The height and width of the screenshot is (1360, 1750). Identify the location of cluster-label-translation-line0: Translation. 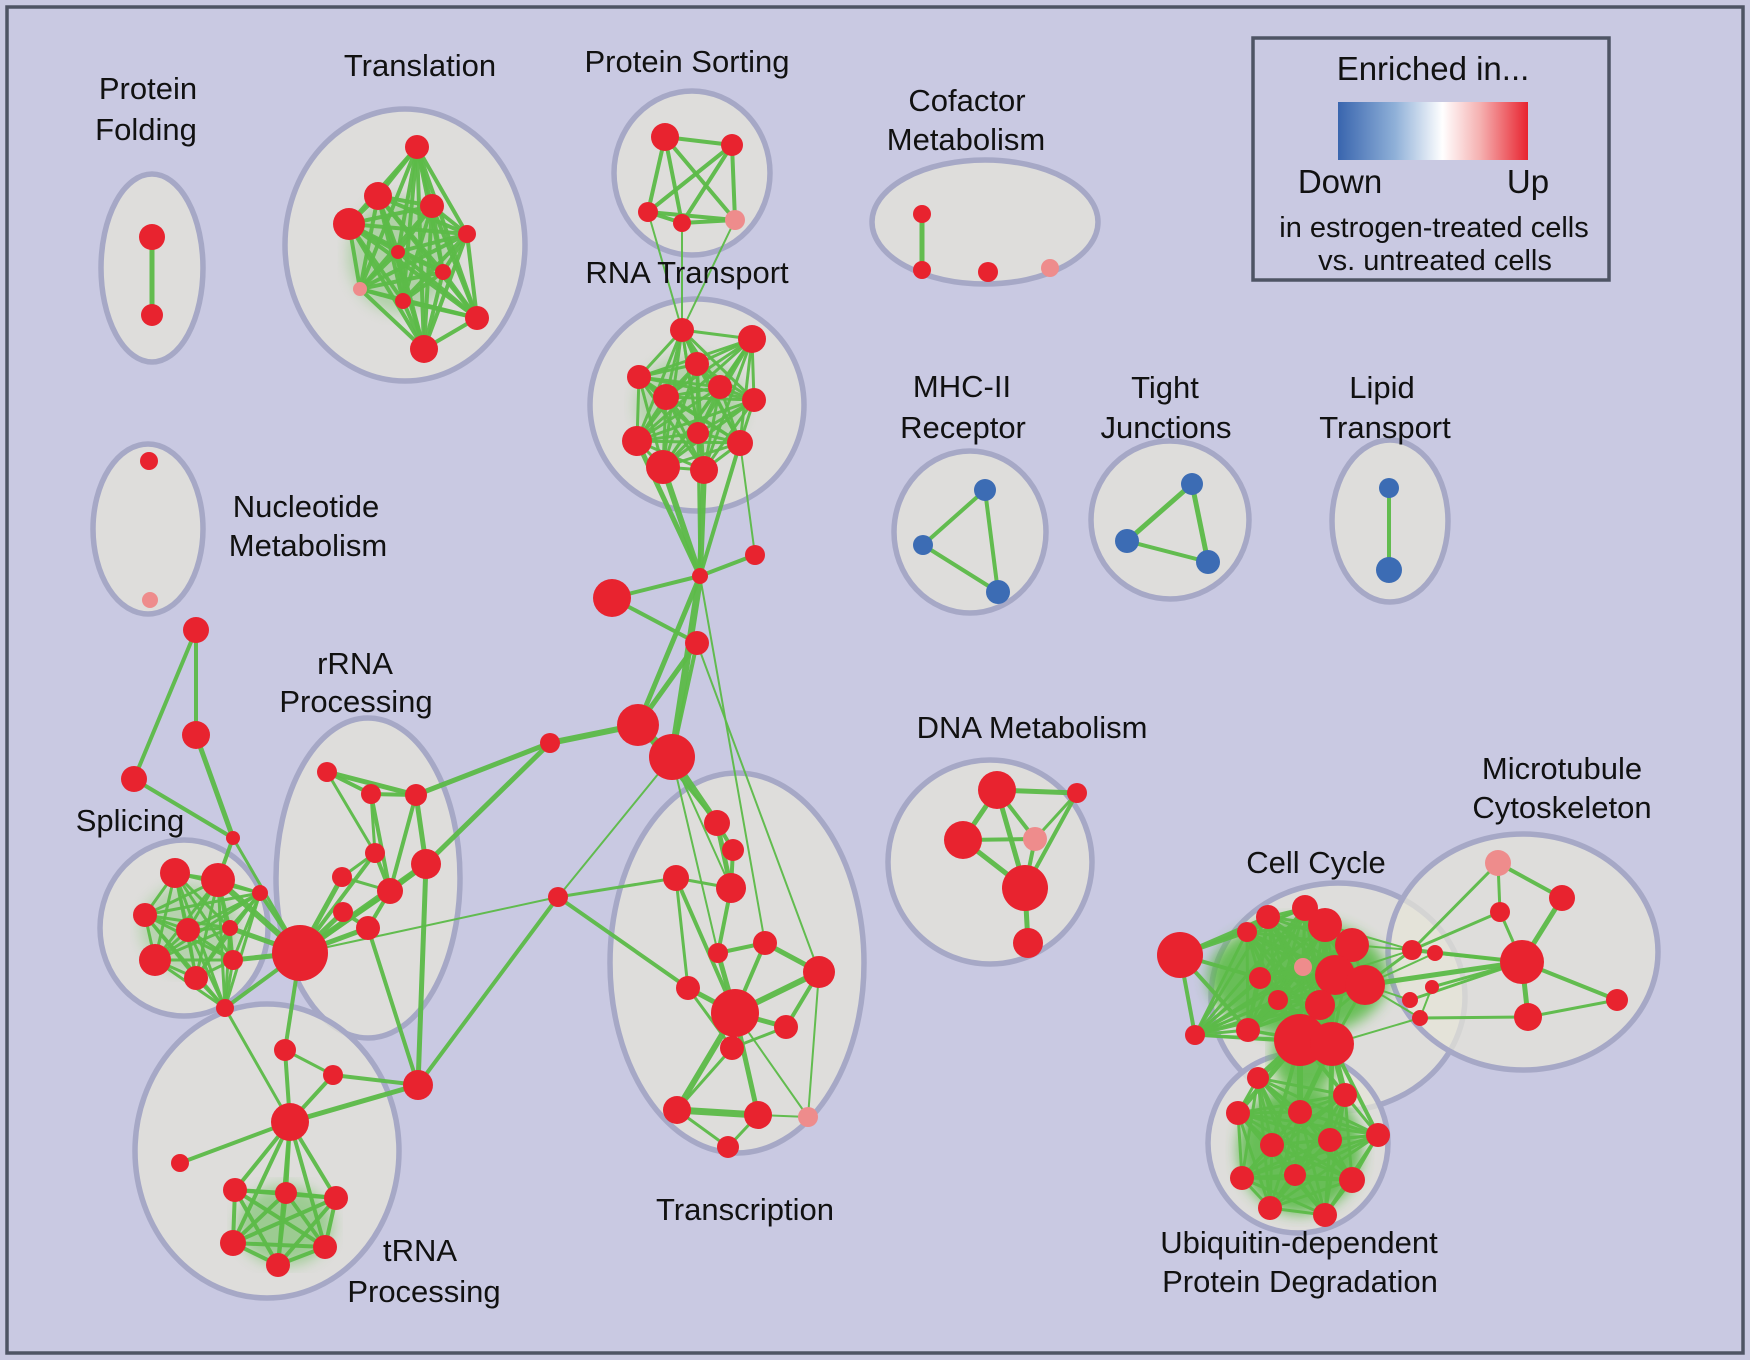
(420, 65).